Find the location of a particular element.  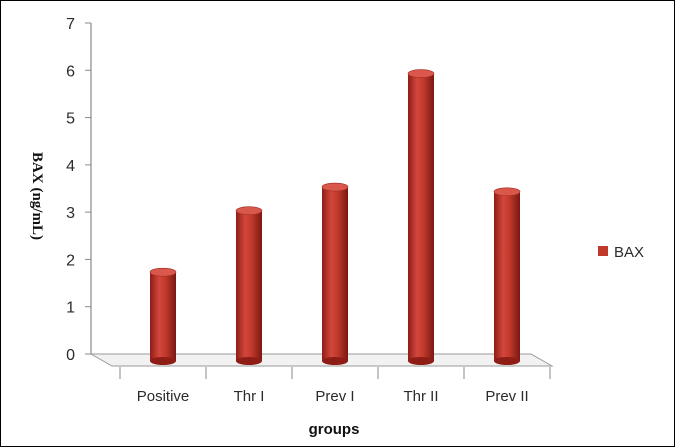

chart-floor is located at coordinates (321, 360).